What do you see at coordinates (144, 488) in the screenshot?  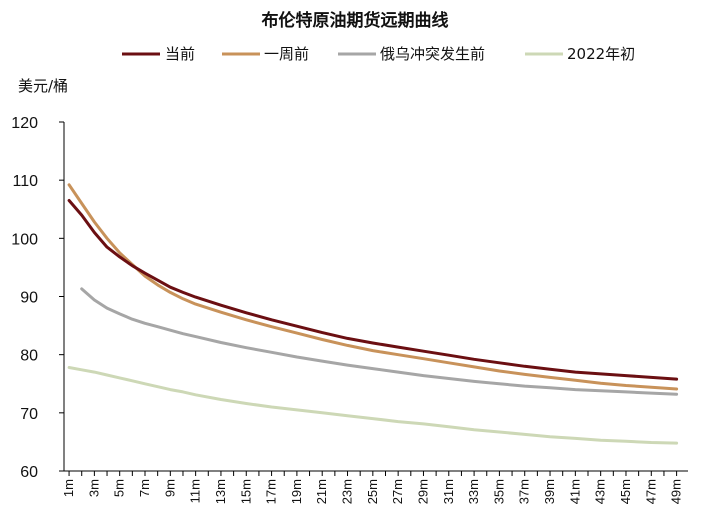 I see `x-tick-label: 7m` at bounding box center [144, 488].